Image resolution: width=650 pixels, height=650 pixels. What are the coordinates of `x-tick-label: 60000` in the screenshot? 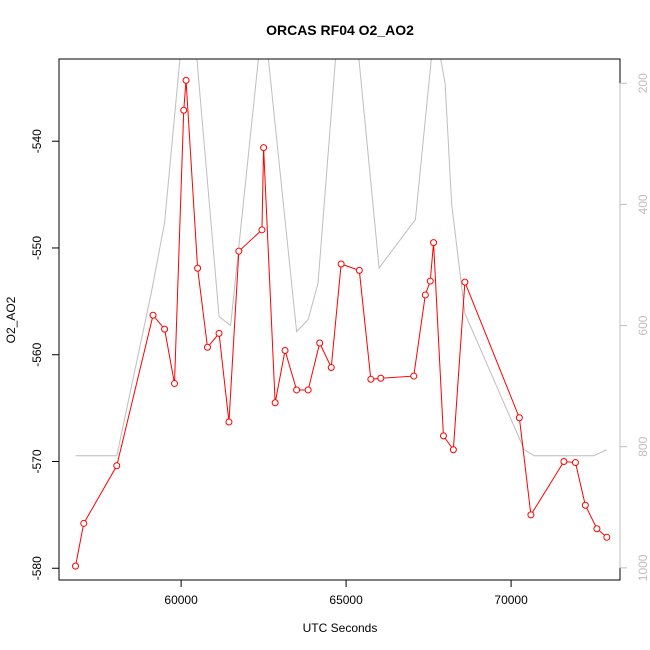 It's located at (181, 600).